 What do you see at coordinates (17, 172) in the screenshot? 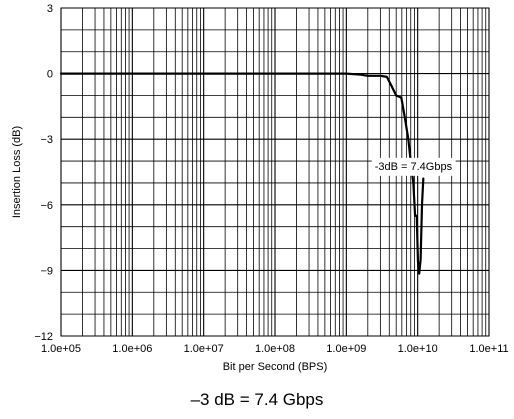
I see `y-axis-title: Insertion Loss (dB)` at bounding box center [17, 172].